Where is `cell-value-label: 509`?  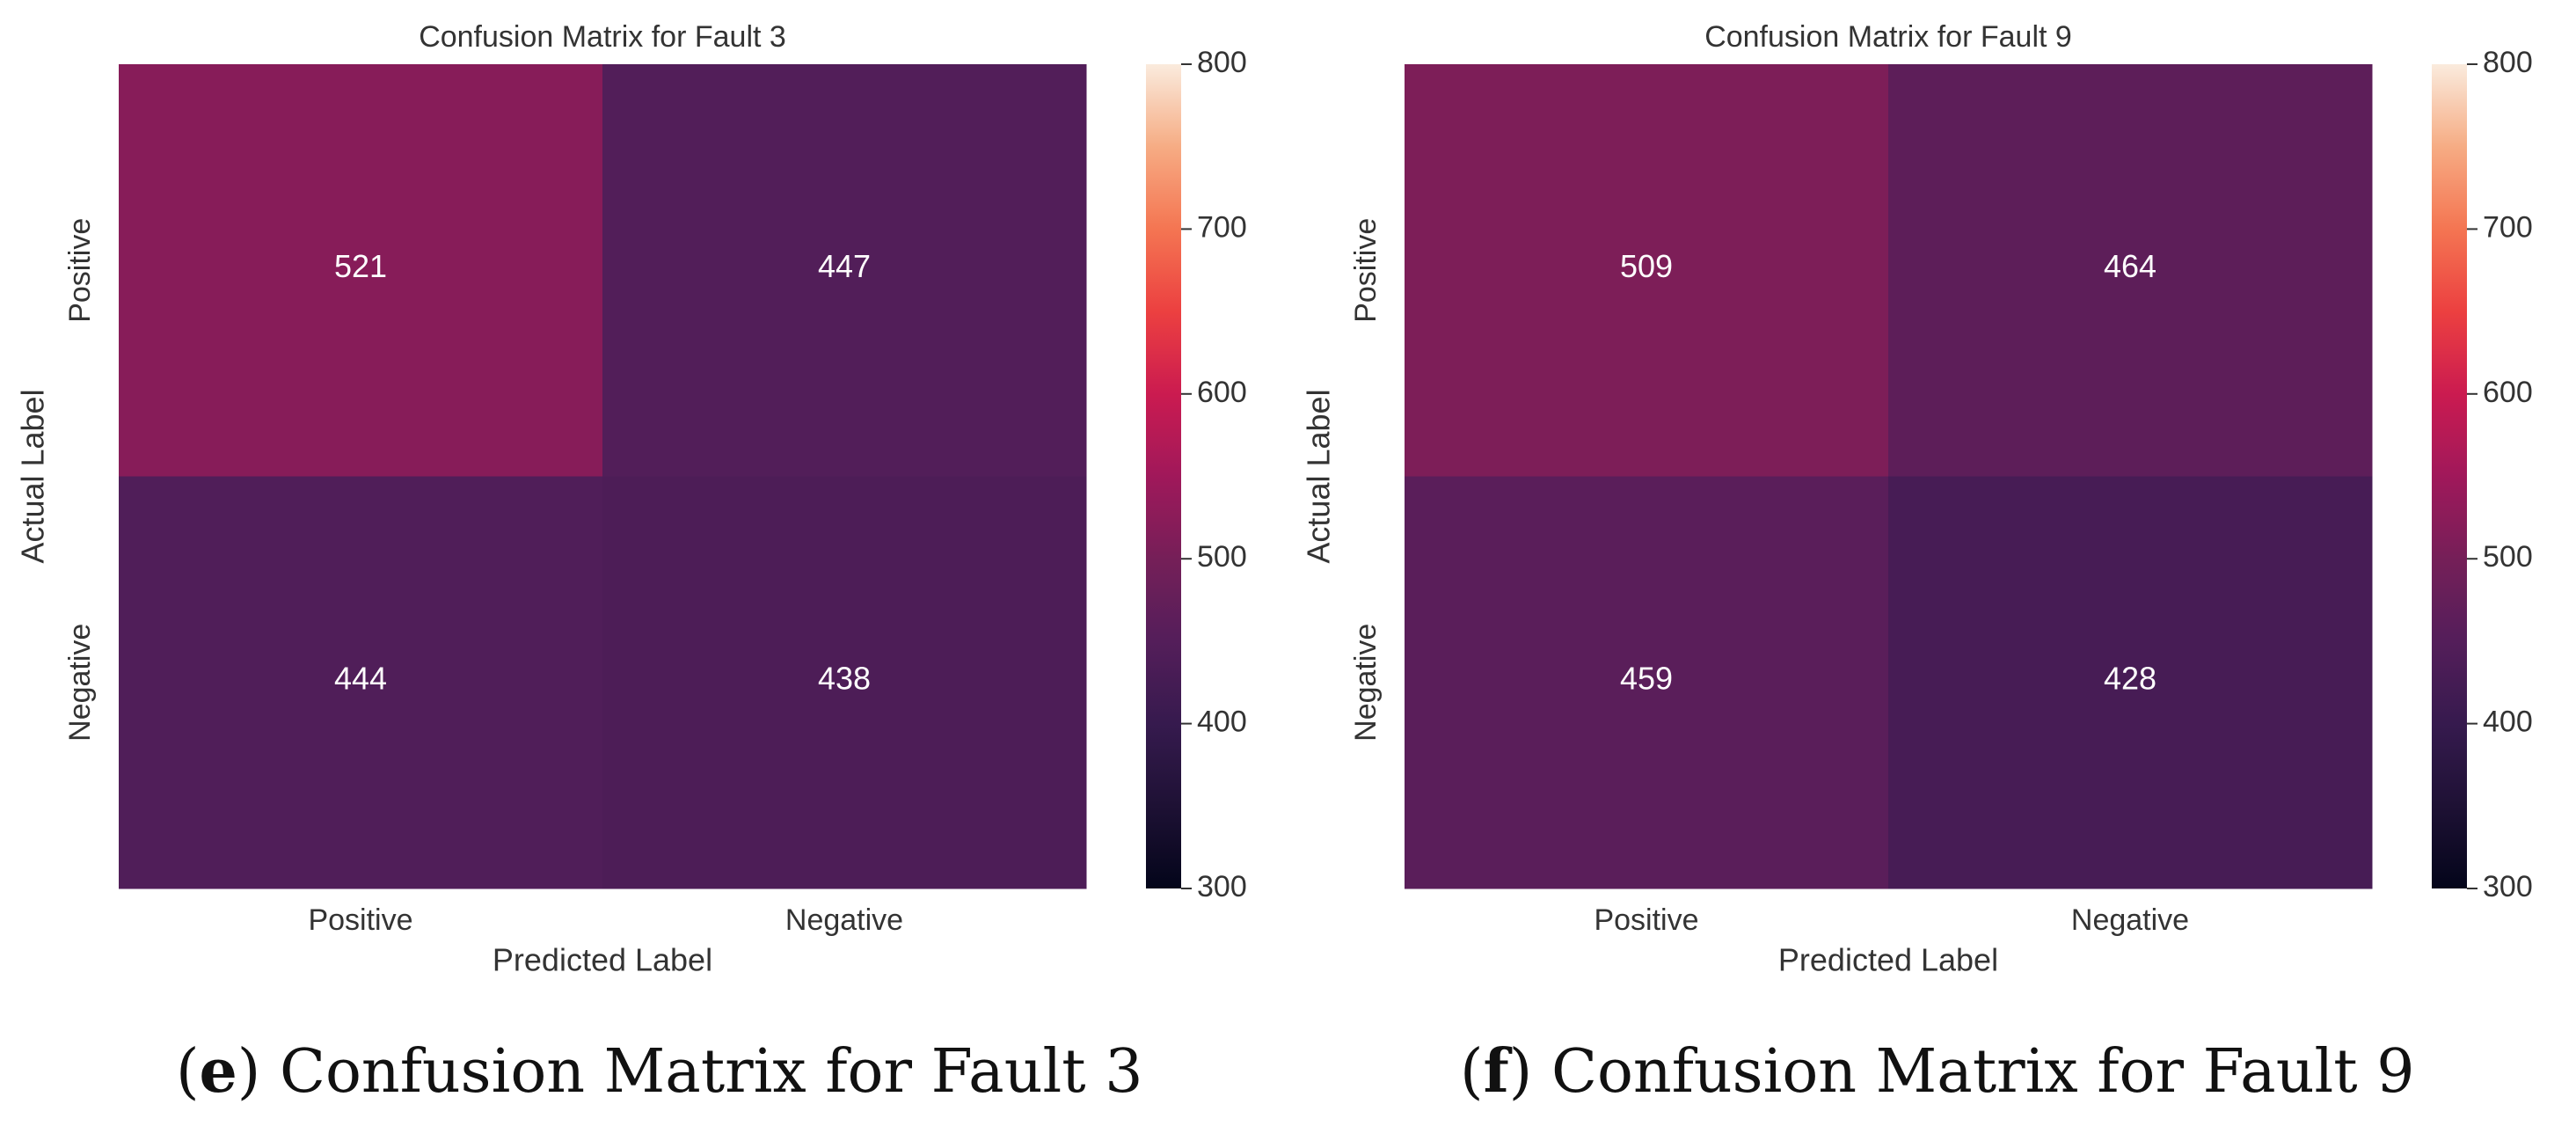
cell-value-label: 509 is located at coordinates (1646, 266).